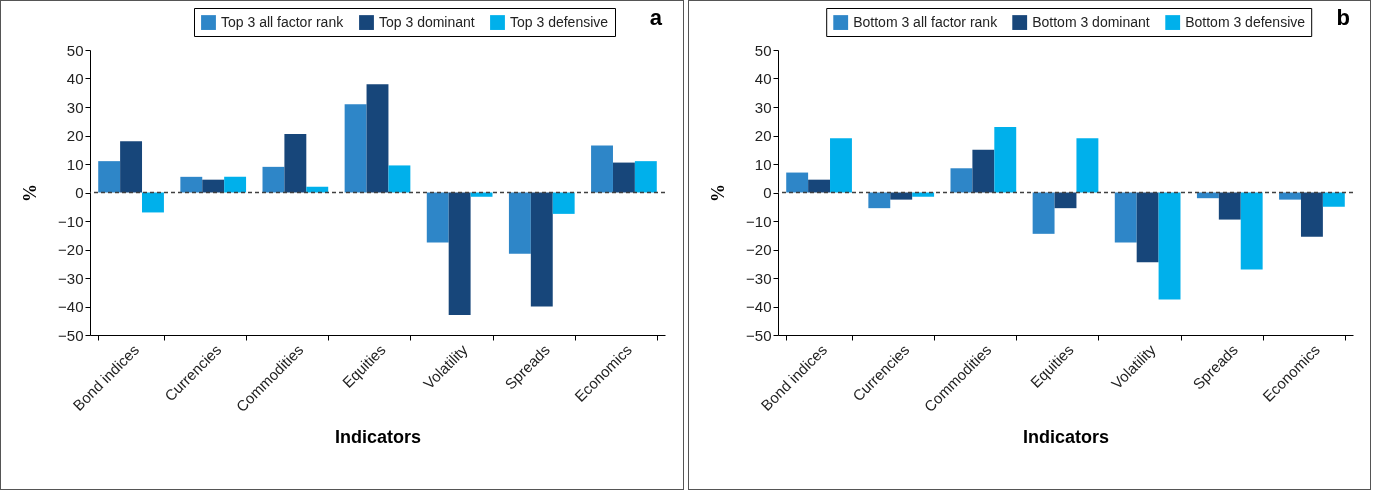 This screenshot has width=1375, height=494. Describe the element at coordinates (925, 21) in the screenshot. I see `legend-label: Bottom 3 all factor rank` at that location.